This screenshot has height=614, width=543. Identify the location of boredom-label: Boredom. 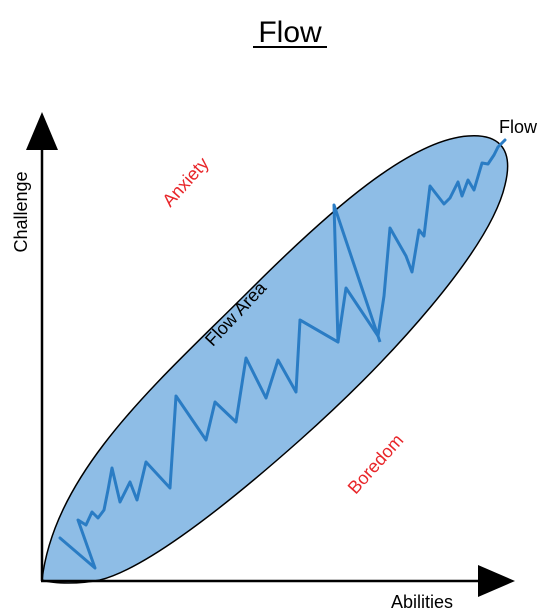
(376, 464).